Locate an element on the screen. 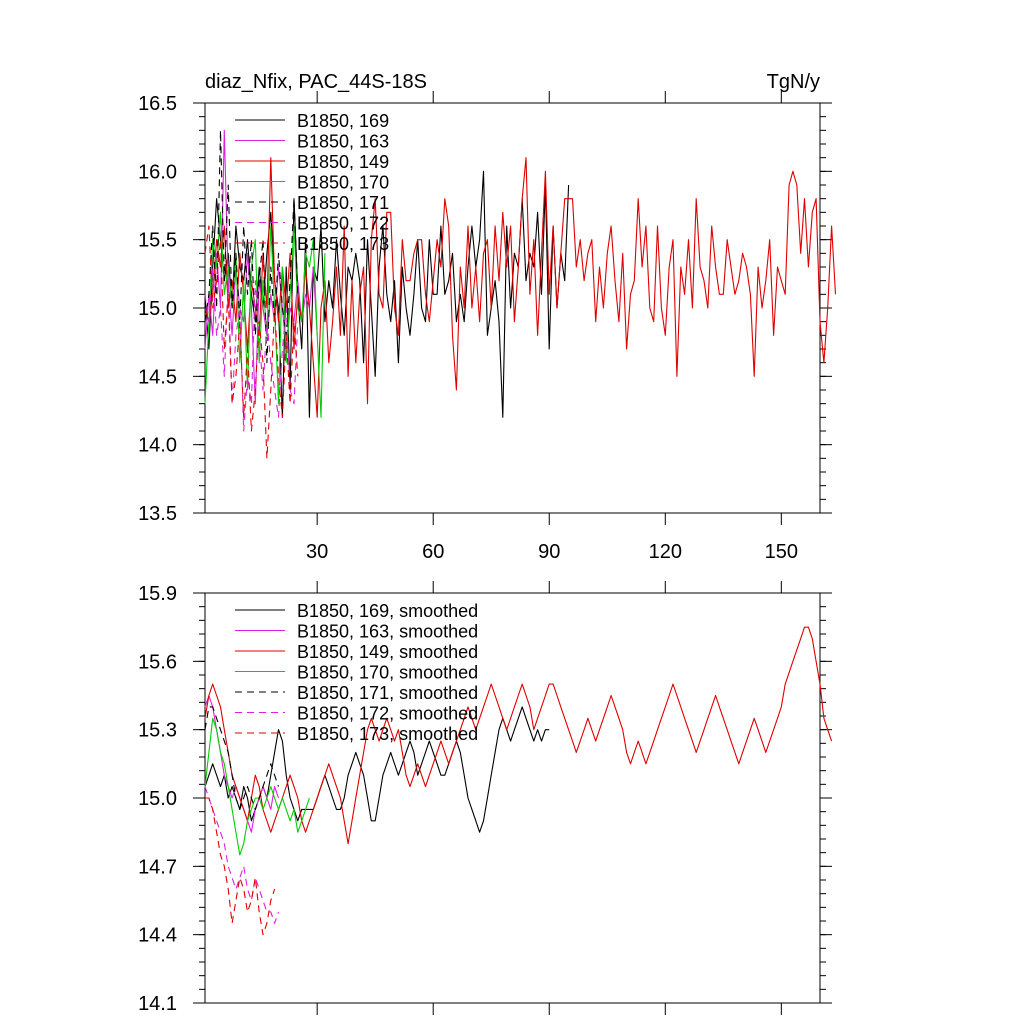  legend-label: B1850, 169 is located at coordinates (343, 121).